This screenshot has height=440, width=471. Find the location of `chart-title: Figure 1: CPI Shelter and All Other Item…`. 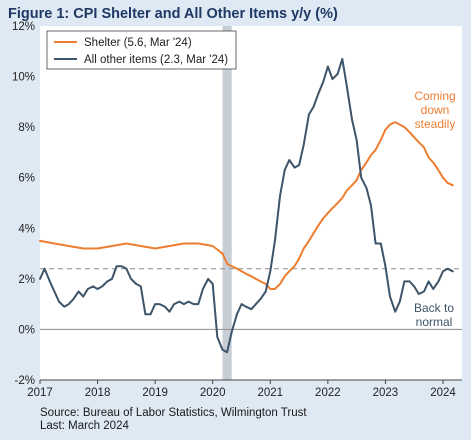

chart-title: Figure 1: CPI Shelter and All Other Item… is located at coordinates (173, 14).